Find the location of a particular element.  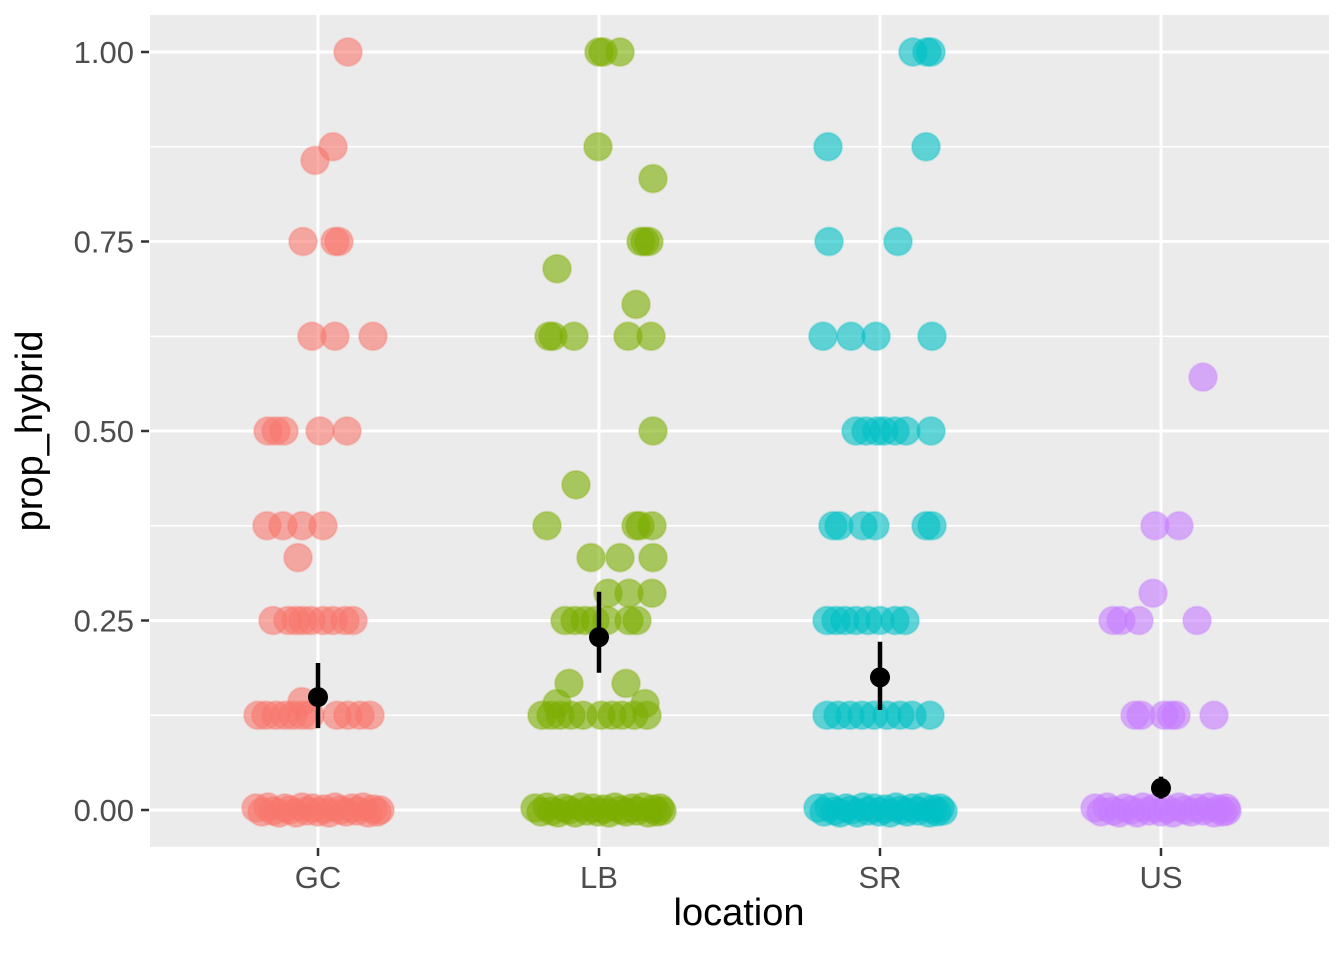

series-gc is located at coordinates (318, 432).